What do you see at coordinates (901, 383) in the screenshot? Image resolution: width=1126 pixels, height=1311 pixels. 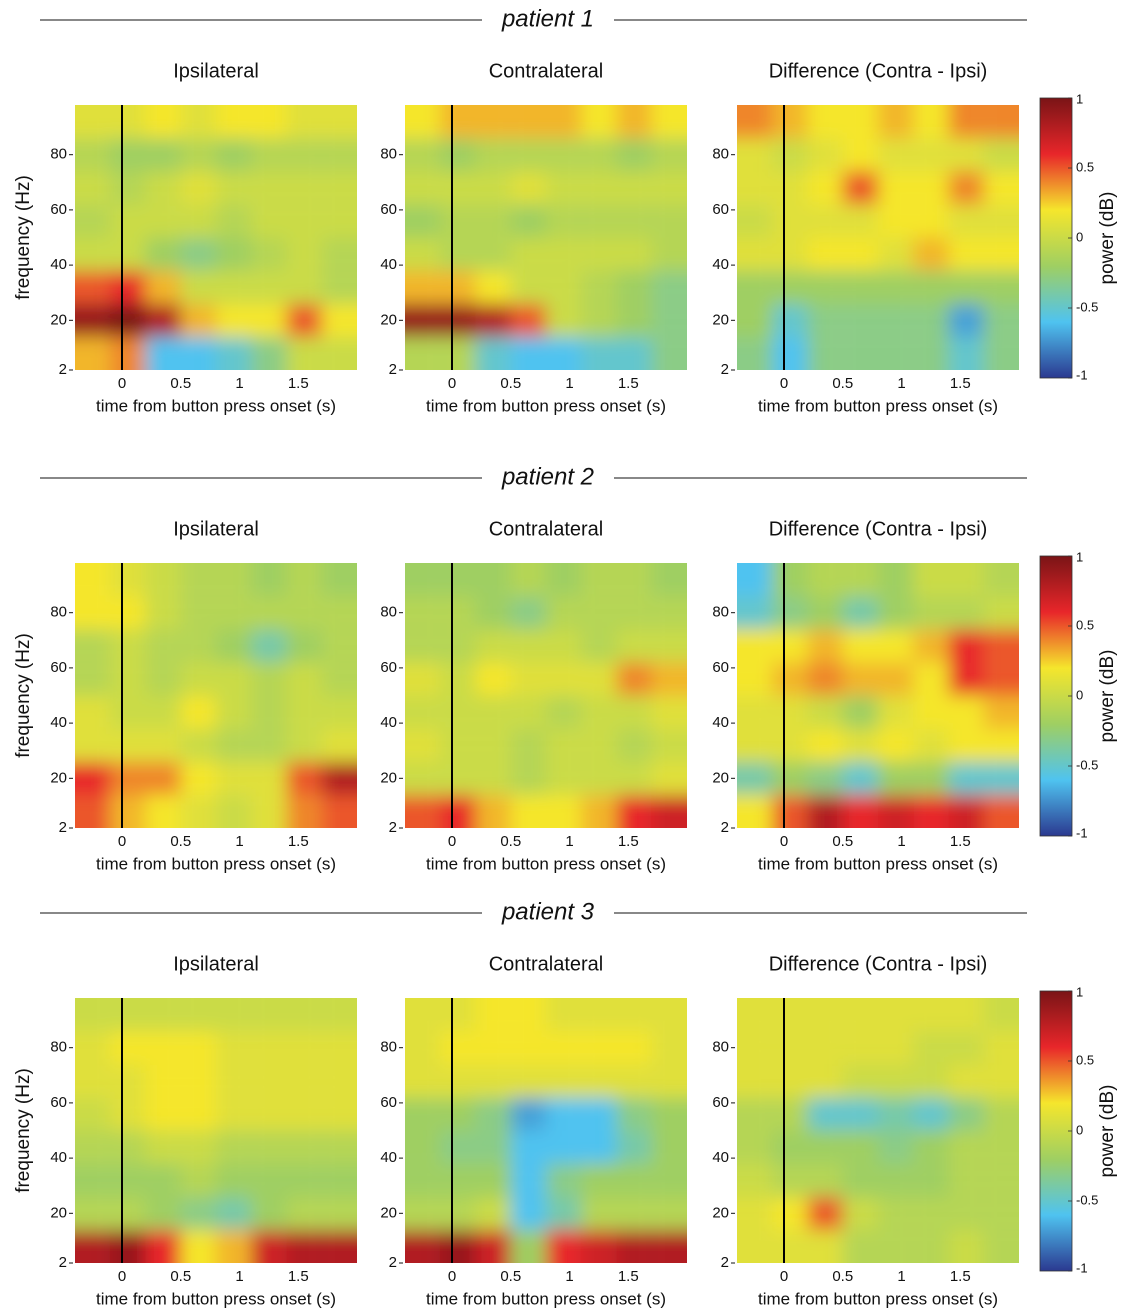 I see `x-tick-label: 1` at bounding box center [901, 383].